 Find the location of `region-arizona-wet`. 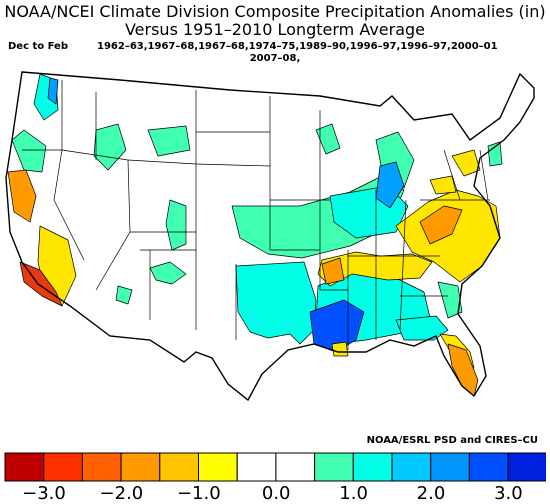

region-arizona-wet is located at coordinates (124, 295).